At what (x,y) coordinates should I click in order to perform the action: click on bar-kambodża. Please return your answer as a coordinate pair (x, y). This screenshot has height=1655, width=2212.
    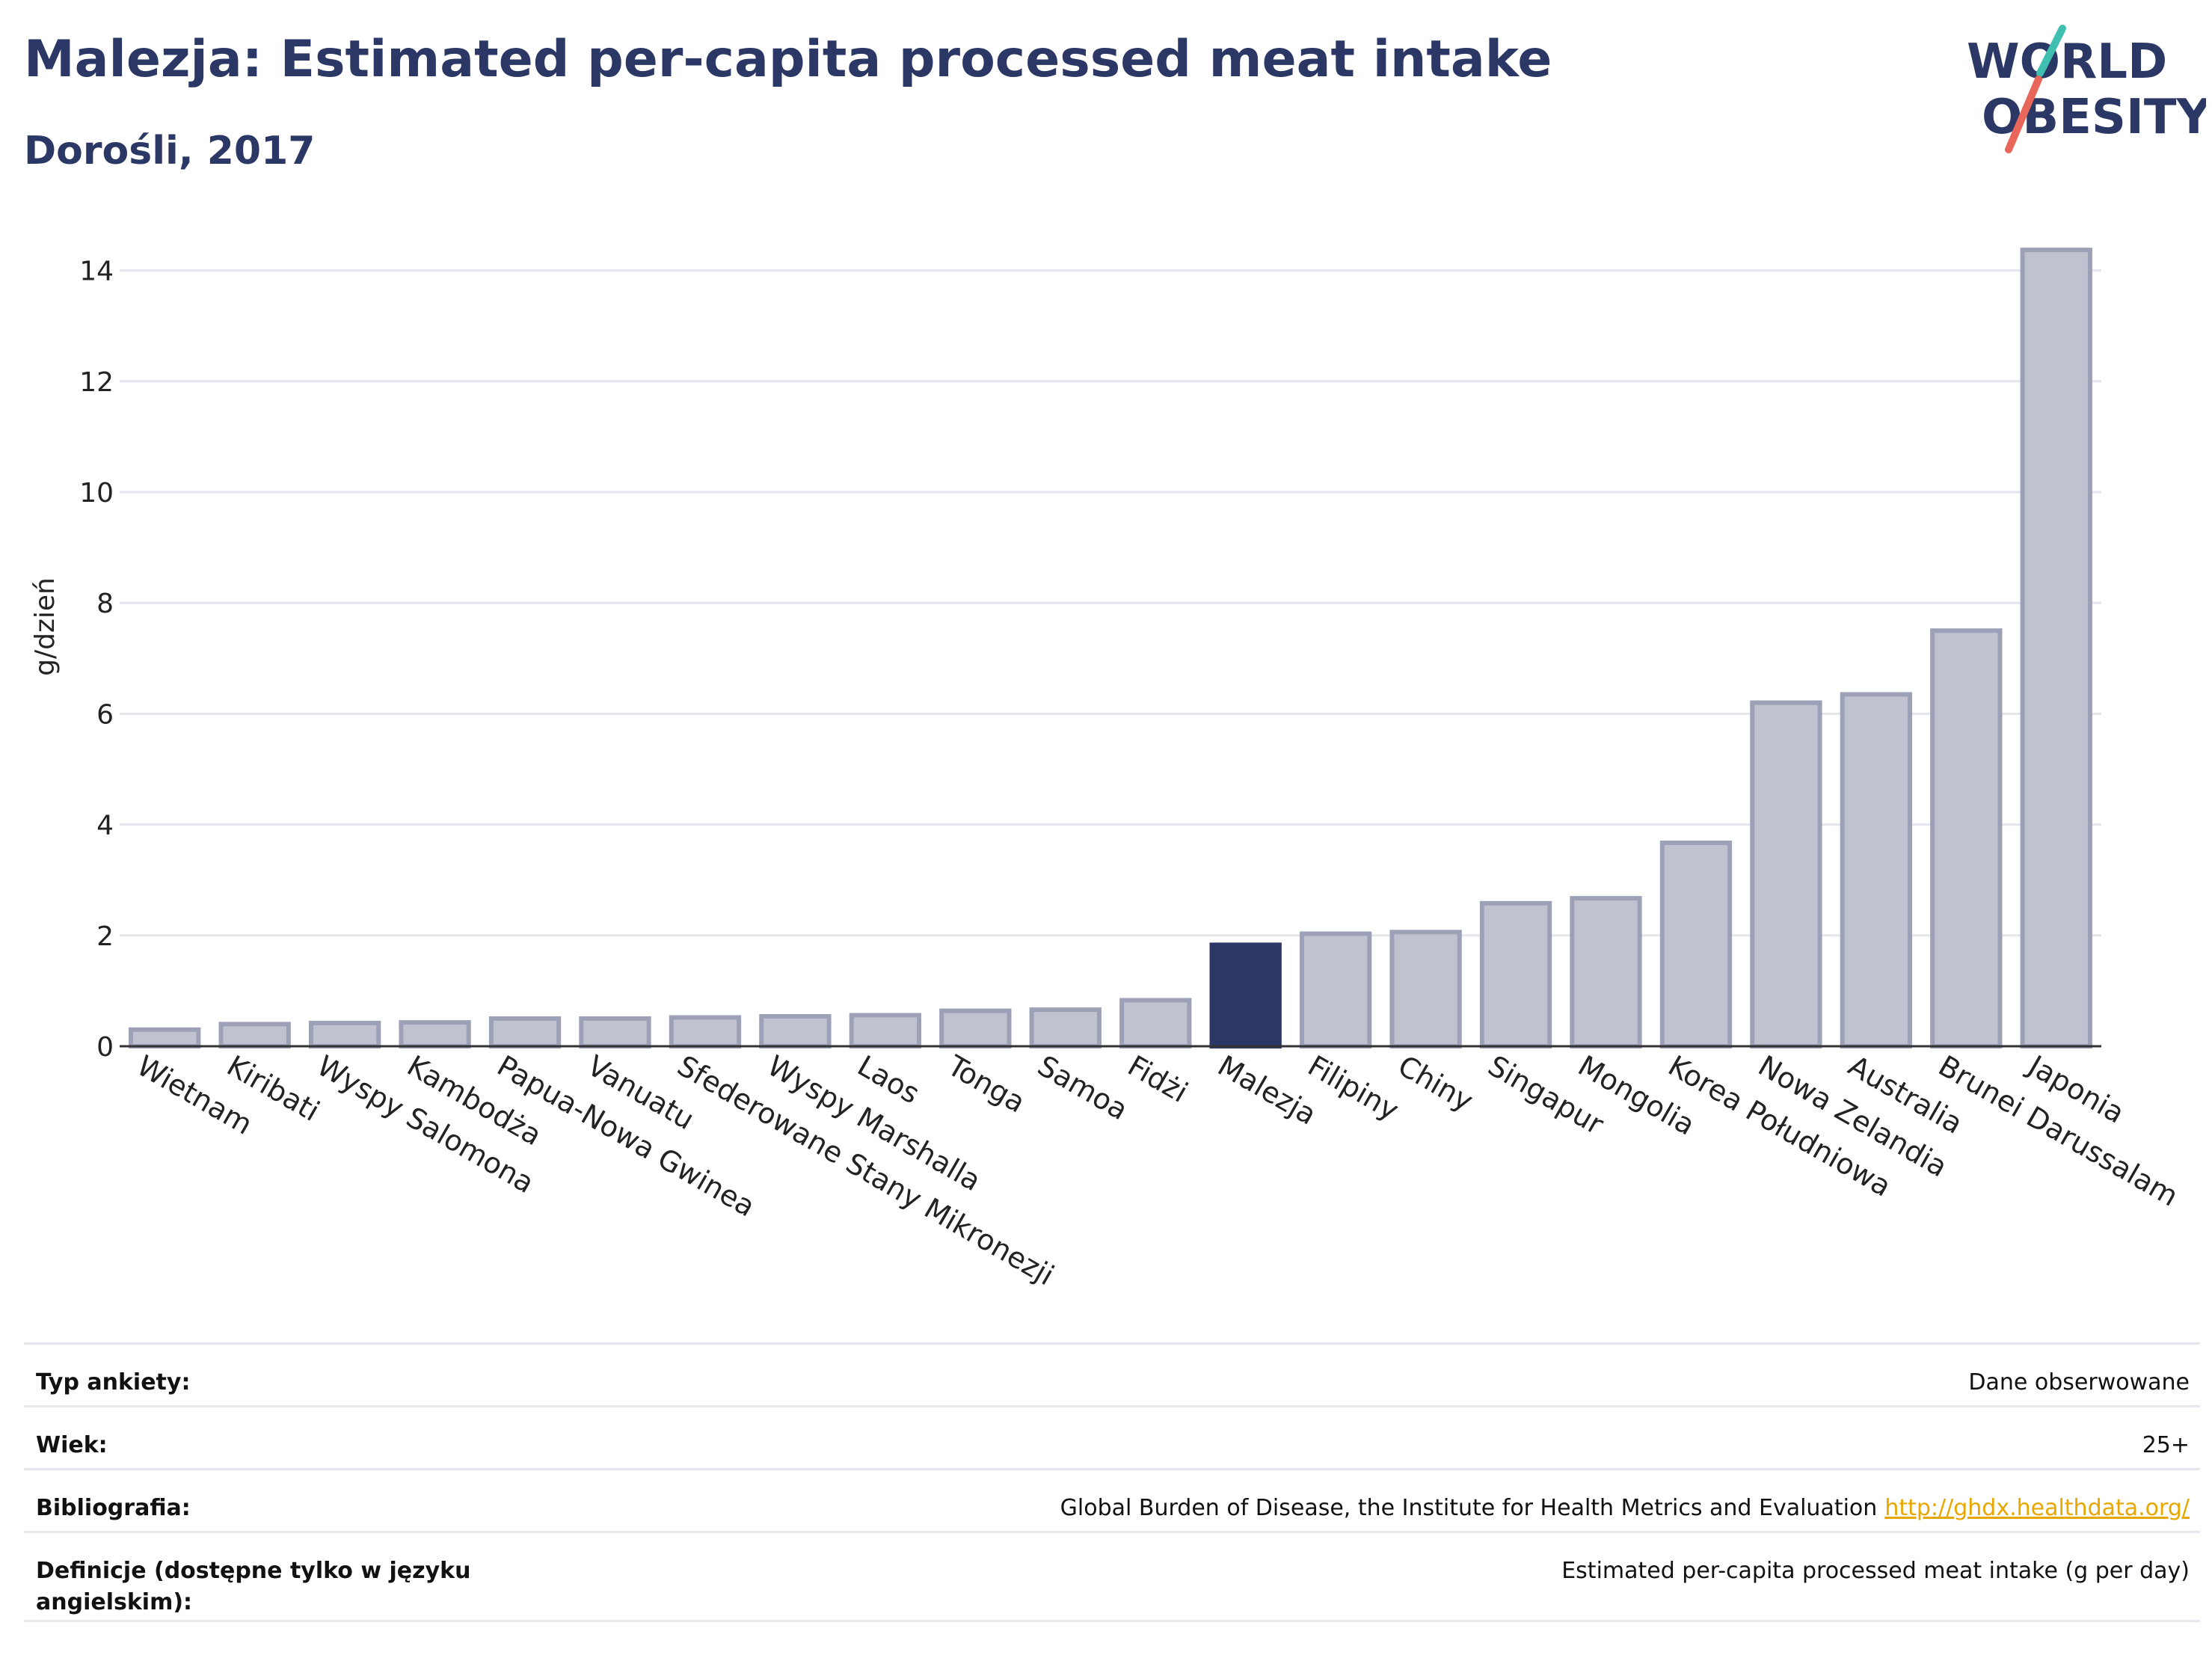
    Looking at the image, I should click on (435, 1034).